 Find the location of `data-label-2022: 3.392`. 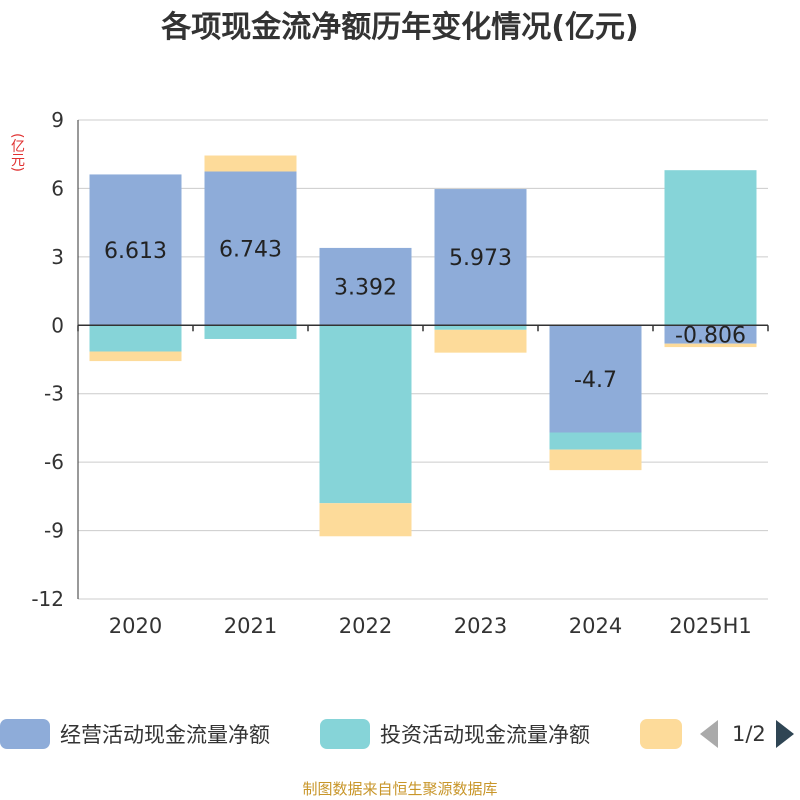

data-label-2022: 3.392 is located at coordinates (365, 288).